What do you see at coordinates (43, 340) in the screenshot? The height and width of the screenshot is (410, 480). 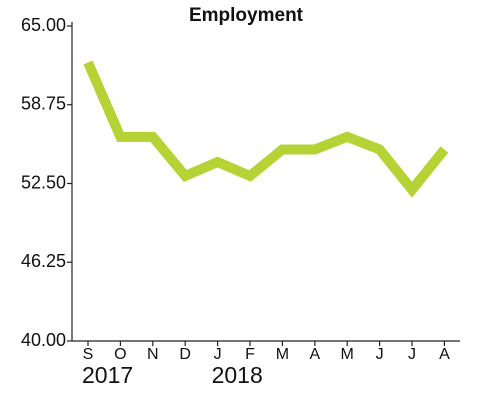 I see `y-tick-label: 40.00` at bounding box center [43, 340].